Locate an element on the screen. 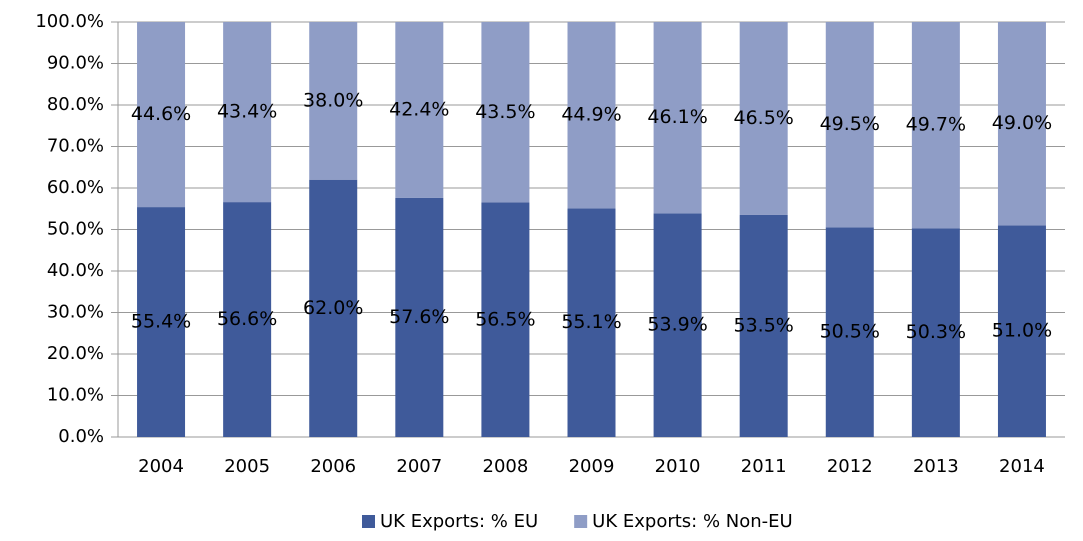 The width and height of the screenshot is (1083, 541). data-label: 44.9% is located at coordinates (591, 115).